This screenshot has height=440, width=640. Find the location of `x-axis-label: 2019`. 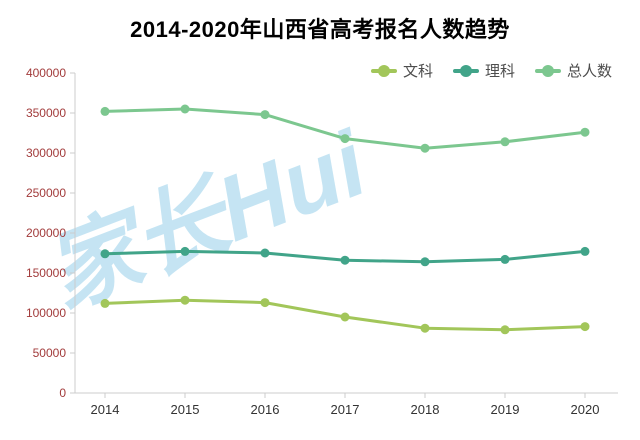

x-axis-label: 2019 is located at coordinates (505, 409).